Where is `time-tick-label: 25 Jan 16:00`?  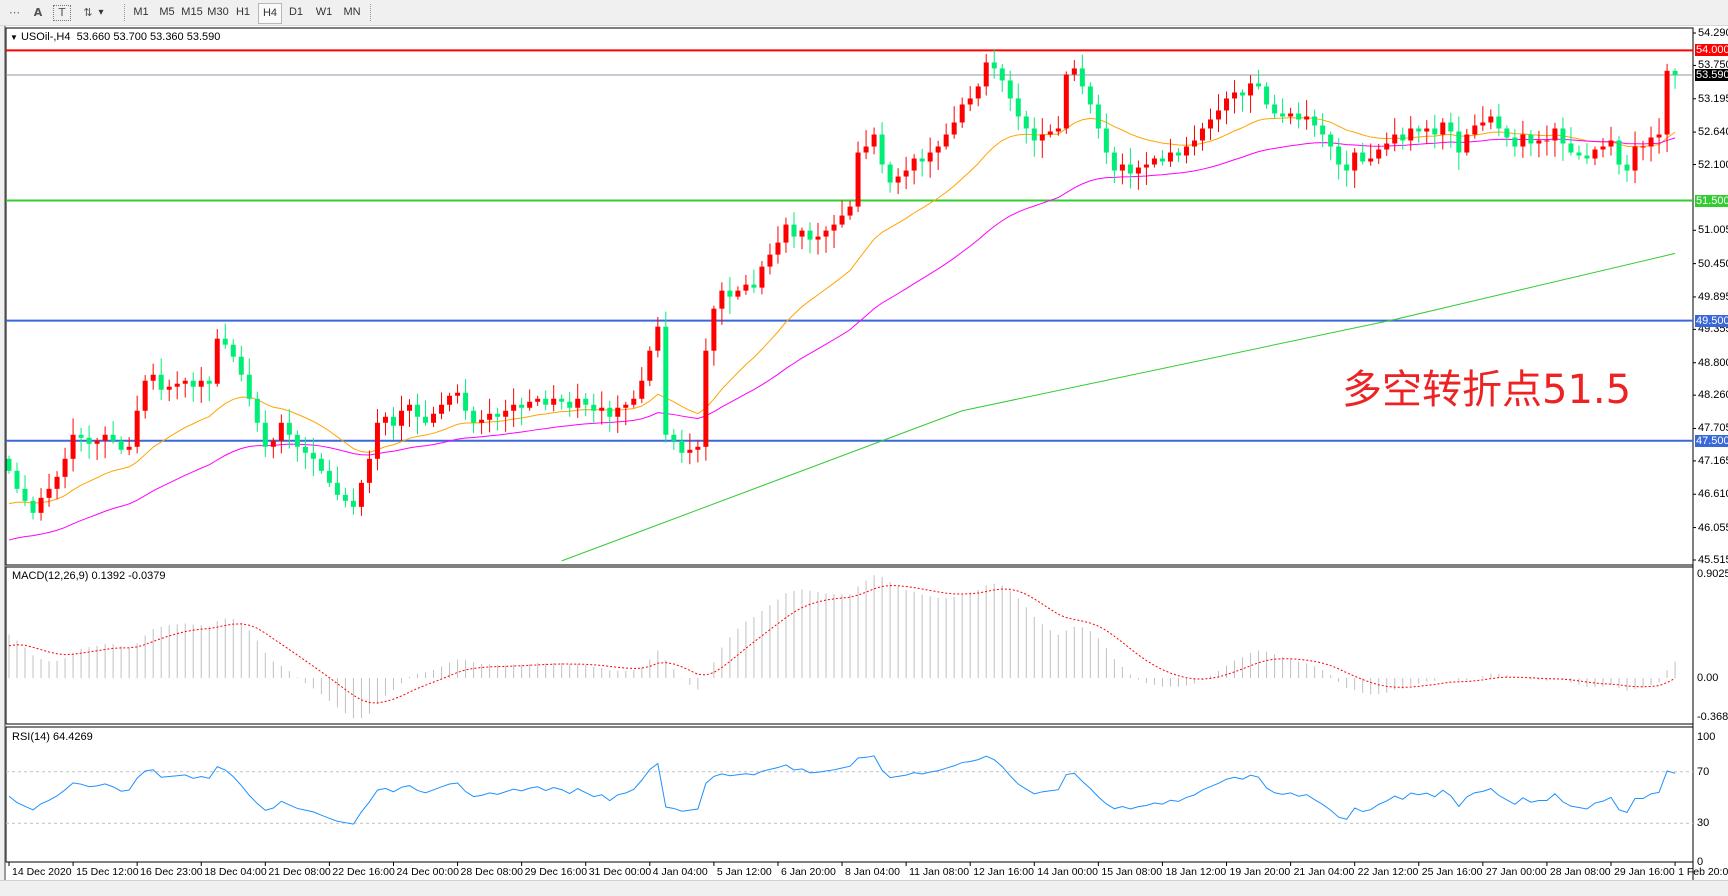 time-tick-label: 25 Jan 16:00 is located at coordinates (1452, 872).